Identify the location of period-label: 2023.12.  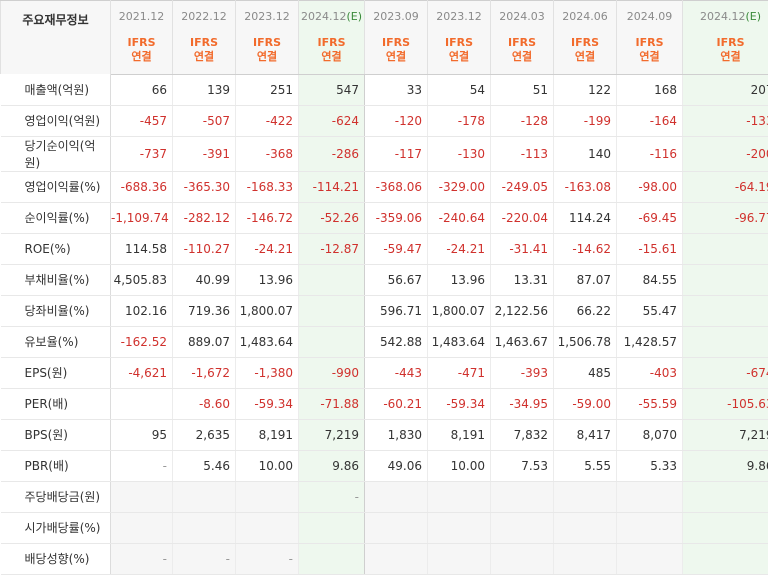
(459, 16).